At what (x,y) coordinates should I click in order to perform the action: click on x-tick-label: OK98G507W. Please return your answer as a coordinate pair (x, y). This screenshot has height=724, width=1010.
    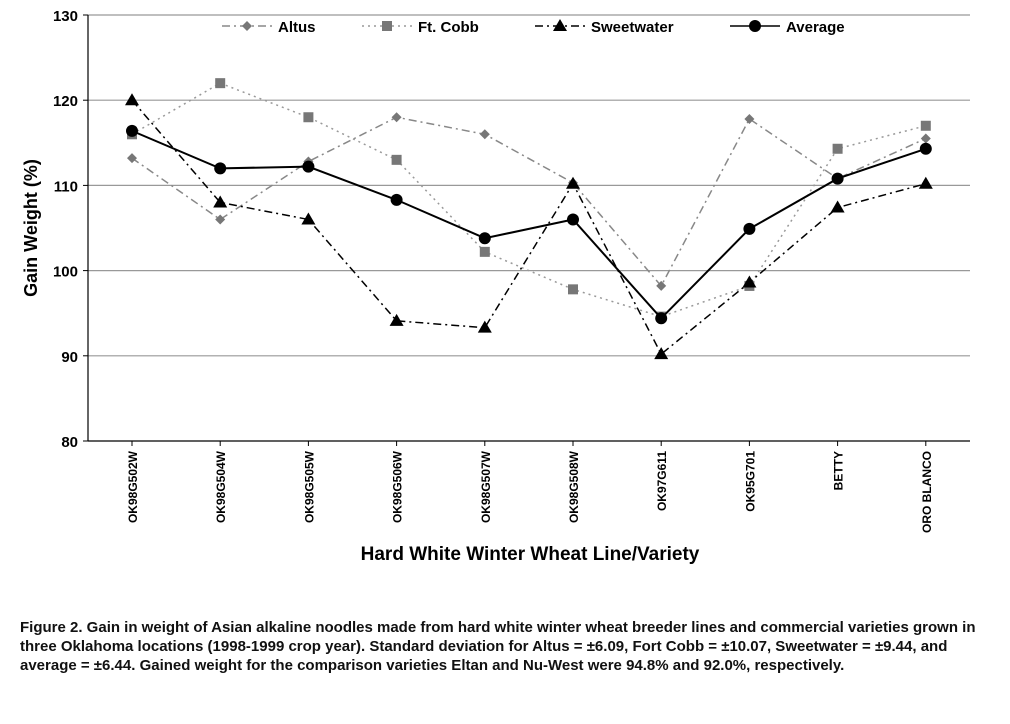
    Looking at the image, I should click on (486, 486).